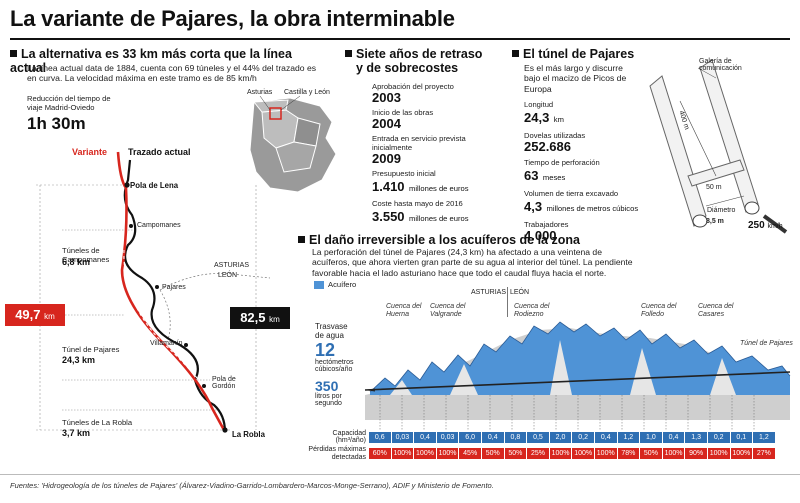  What do you see at coordinates (293, 144) in the screenshot?
I see `spain-map` at bounding box center [293, 144].